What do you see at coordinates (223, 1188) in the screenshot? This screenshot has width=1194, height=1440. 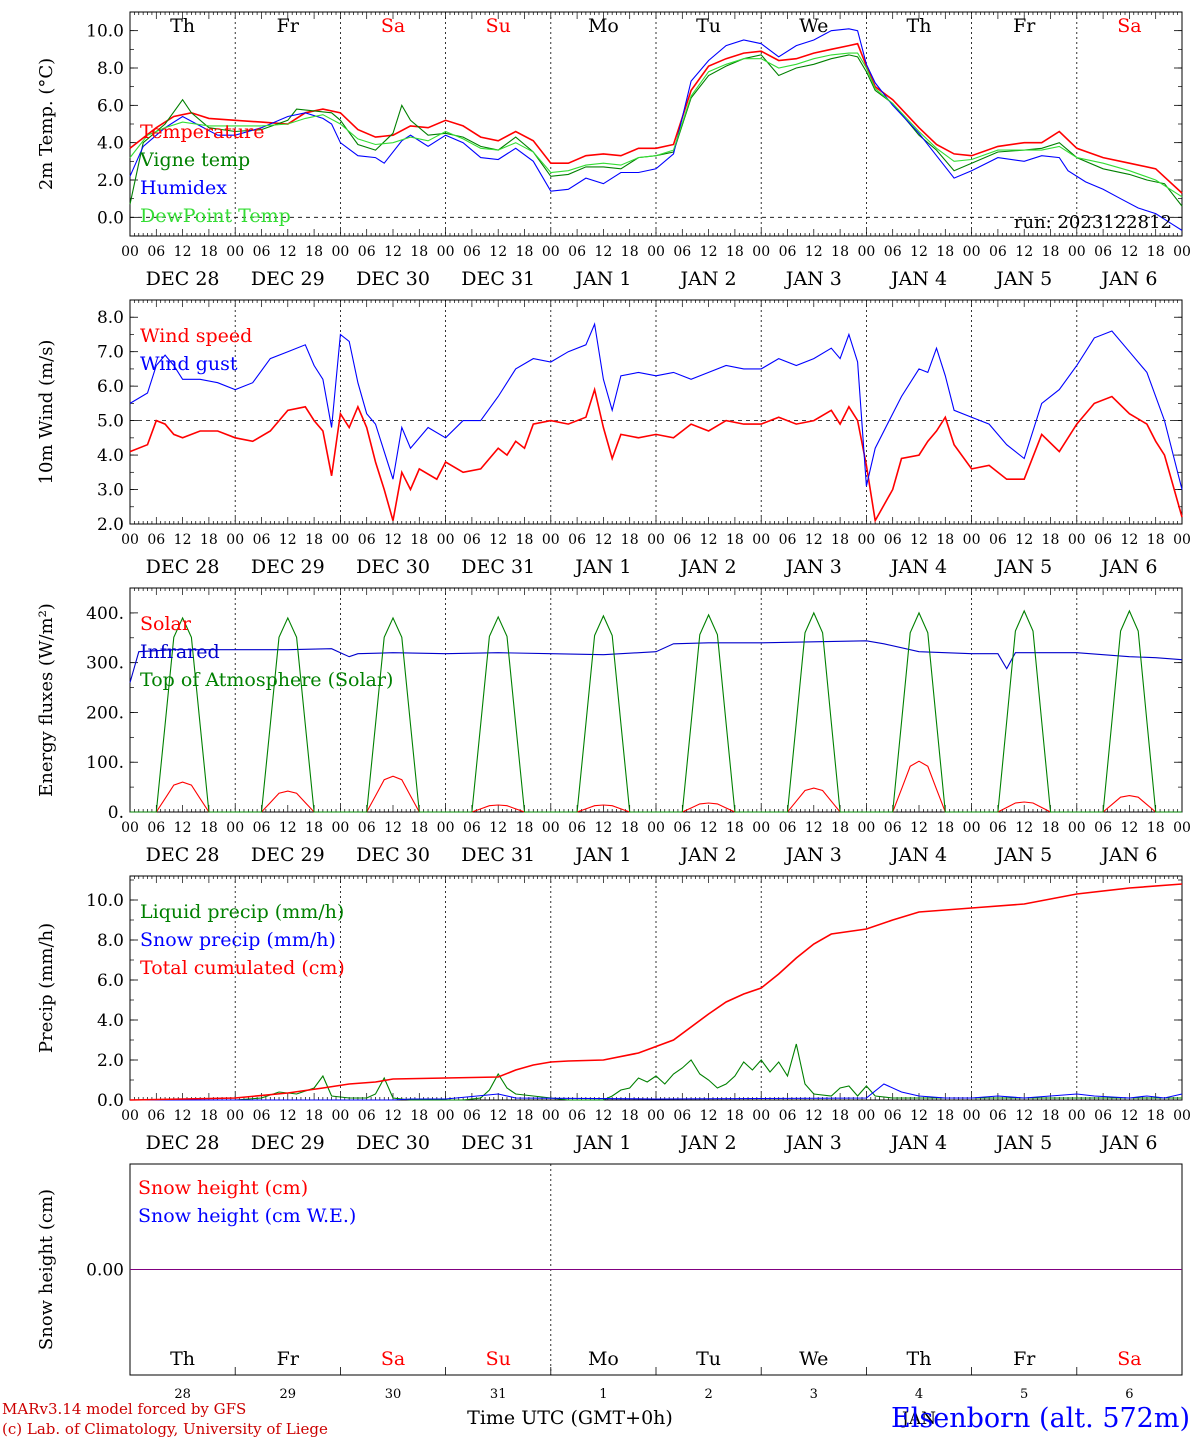 I see `legend-entry: Snow height (cm)` at bounding box center [223, 1188].